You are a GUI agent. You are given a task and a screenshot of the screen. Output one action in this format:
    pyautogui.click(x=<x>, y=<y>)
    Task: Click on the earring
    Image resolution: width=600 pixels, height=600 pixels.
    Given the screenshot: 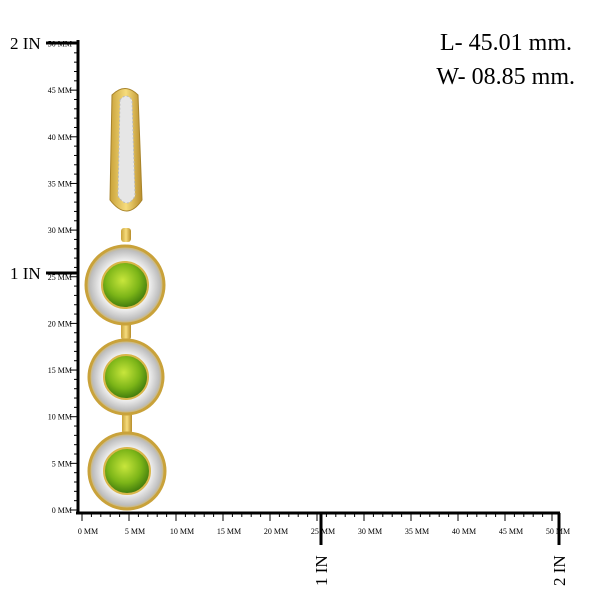 What is the action you would take?
    pyautogui.click(x=125, y=299)
    